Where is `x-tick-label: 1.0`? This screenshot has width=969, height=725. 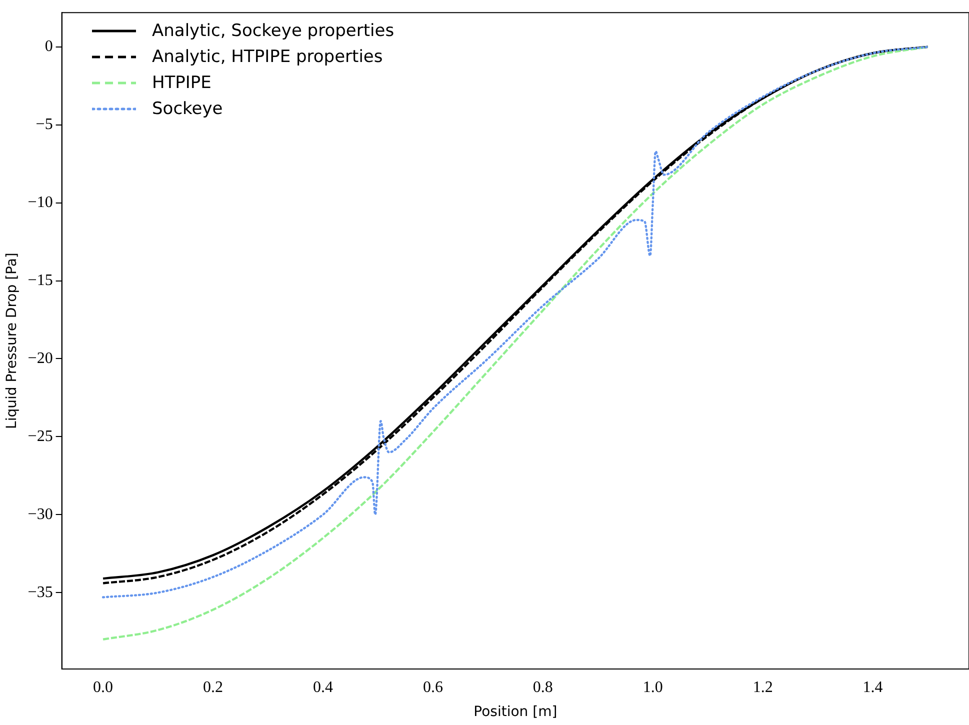 x-tick-label: 1.0 is located at coordinates (652, 687).